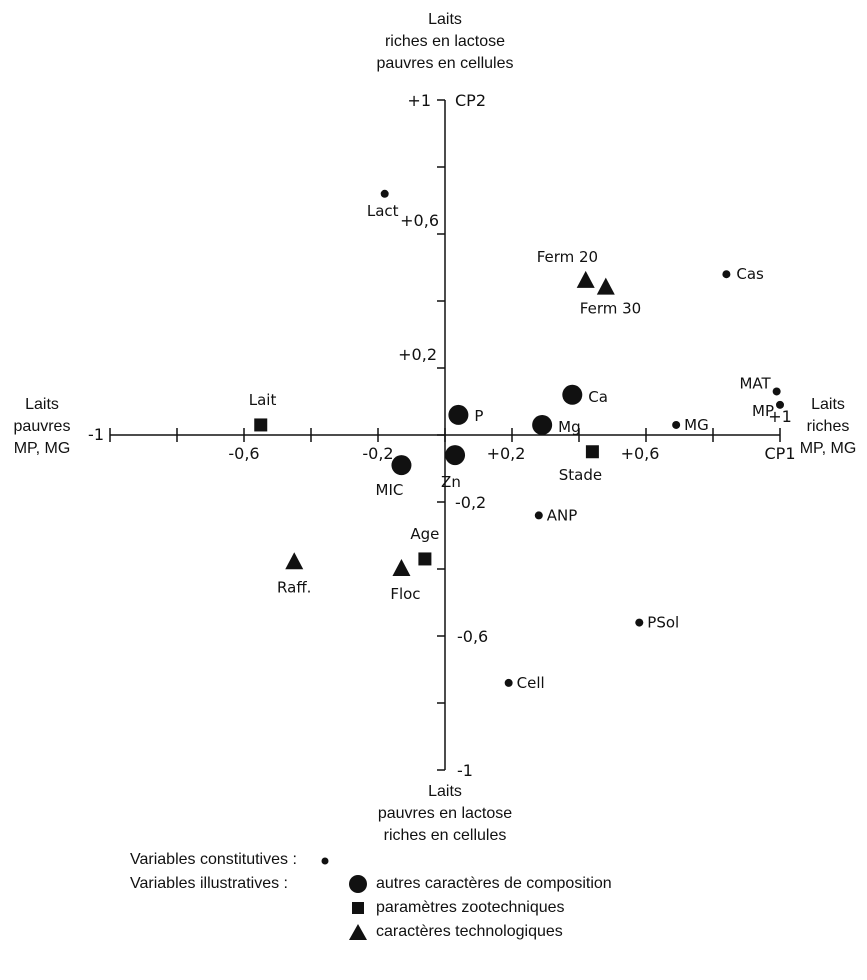 The image size is (867, 980). What do you see at coordinates (776, 391) in the screenshot?
I see `point-mat` at bounding box center [776, 391].